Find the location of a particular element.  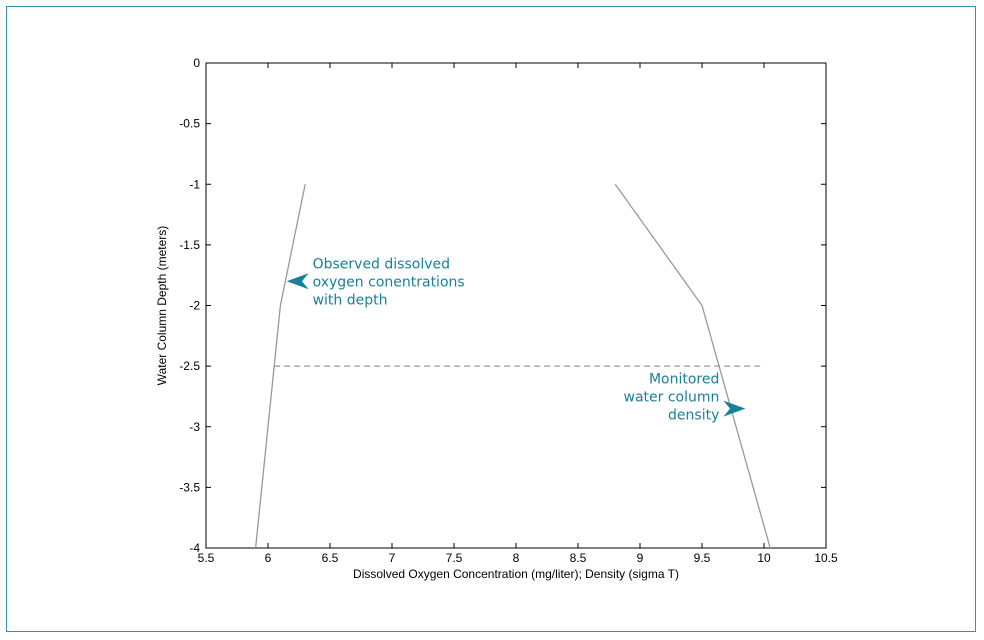

x-tick-label: 6.5 is located at coordinates (330, 558).